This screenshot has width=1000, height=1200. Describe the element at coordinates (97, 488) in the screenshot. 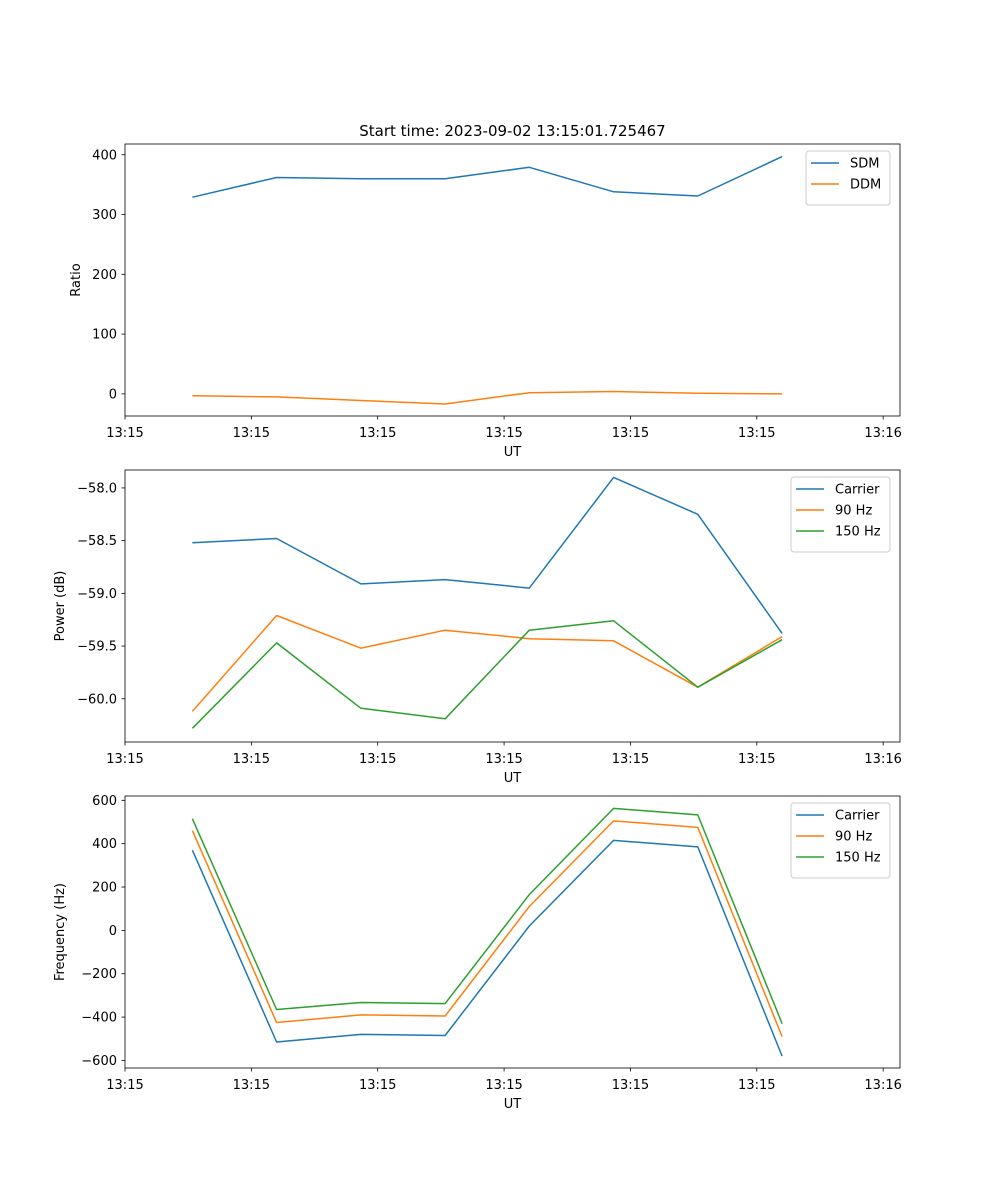

I see `y-tick-label: −58.0` at that location.